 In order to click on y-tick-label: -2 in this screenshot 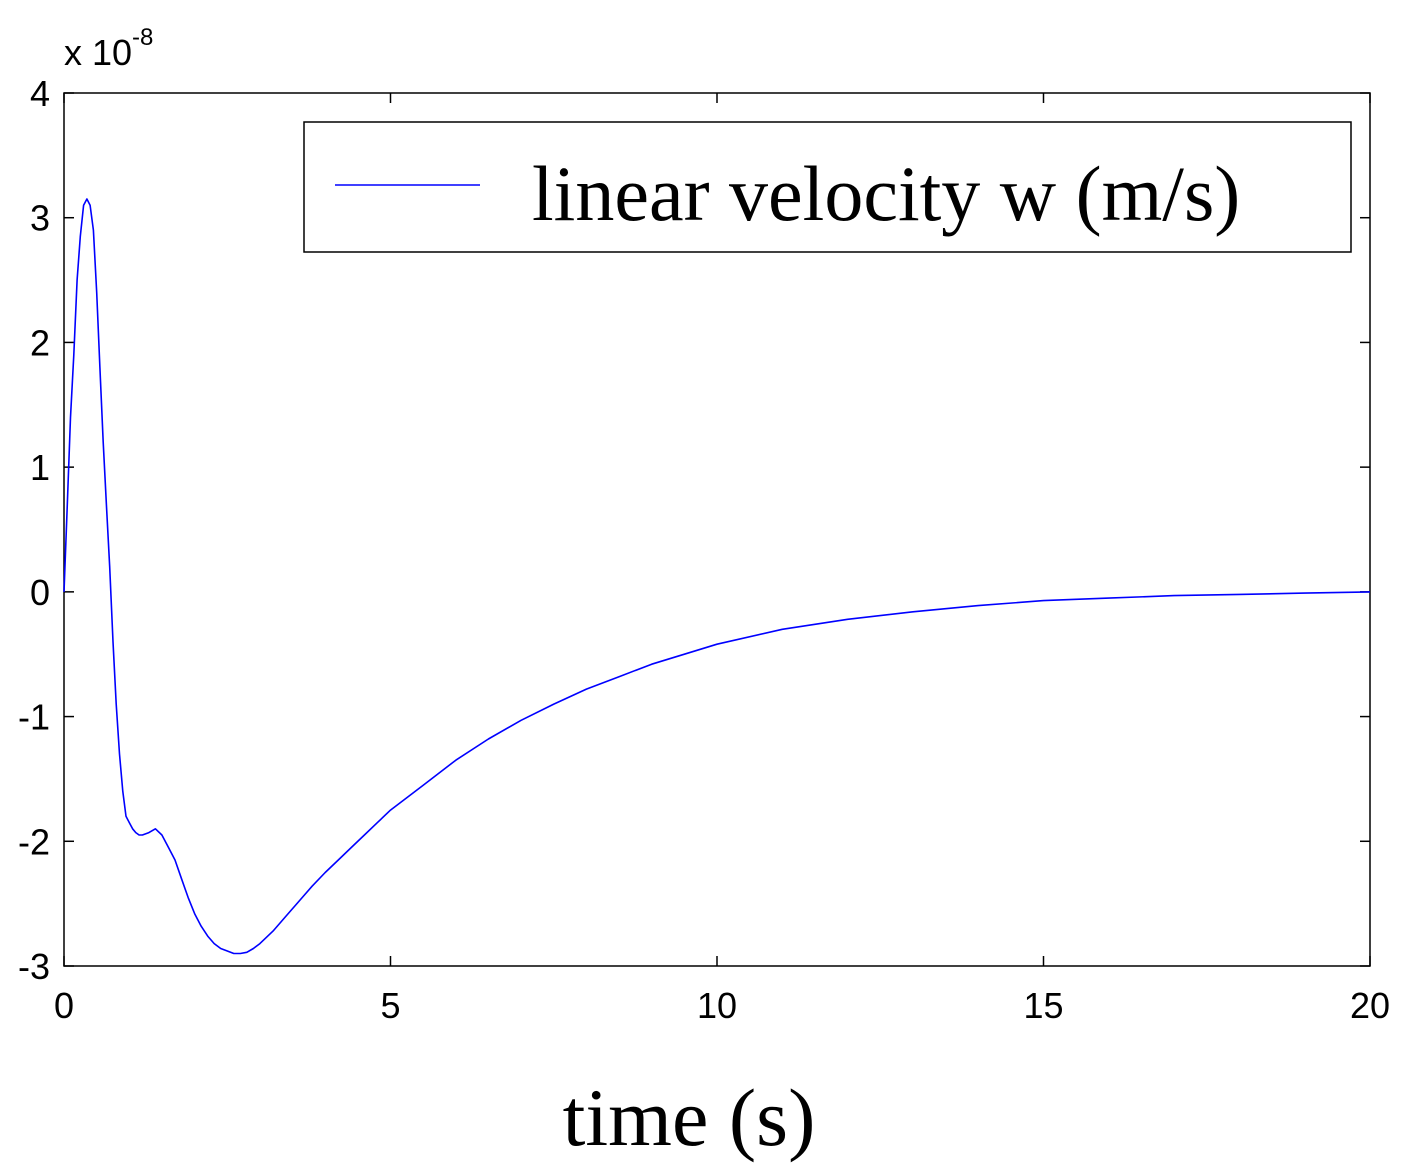, I will do `click(34, 841)`.